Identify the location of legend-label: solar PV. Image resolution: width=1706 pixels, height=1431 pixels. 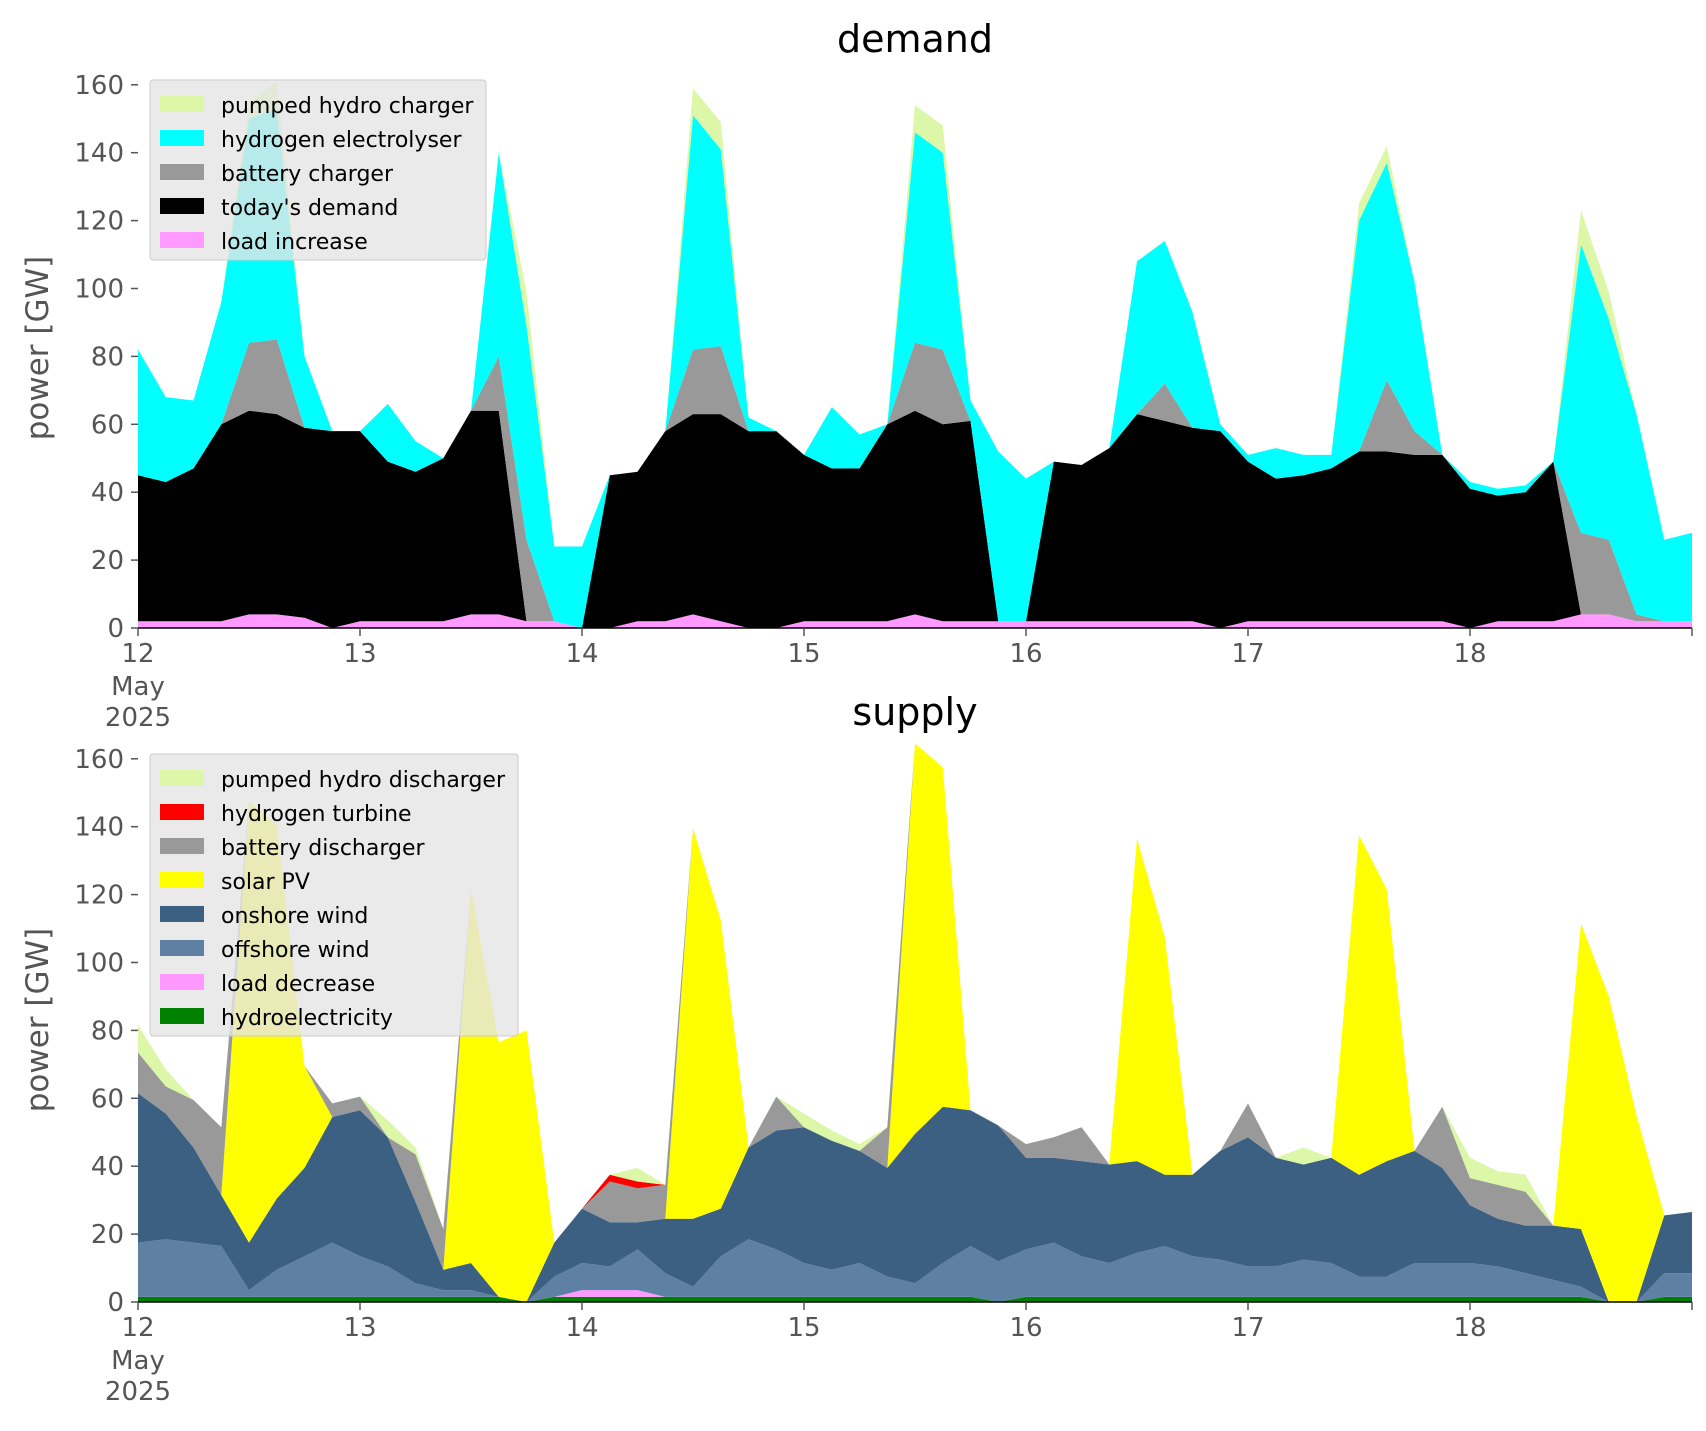
(265, 882).